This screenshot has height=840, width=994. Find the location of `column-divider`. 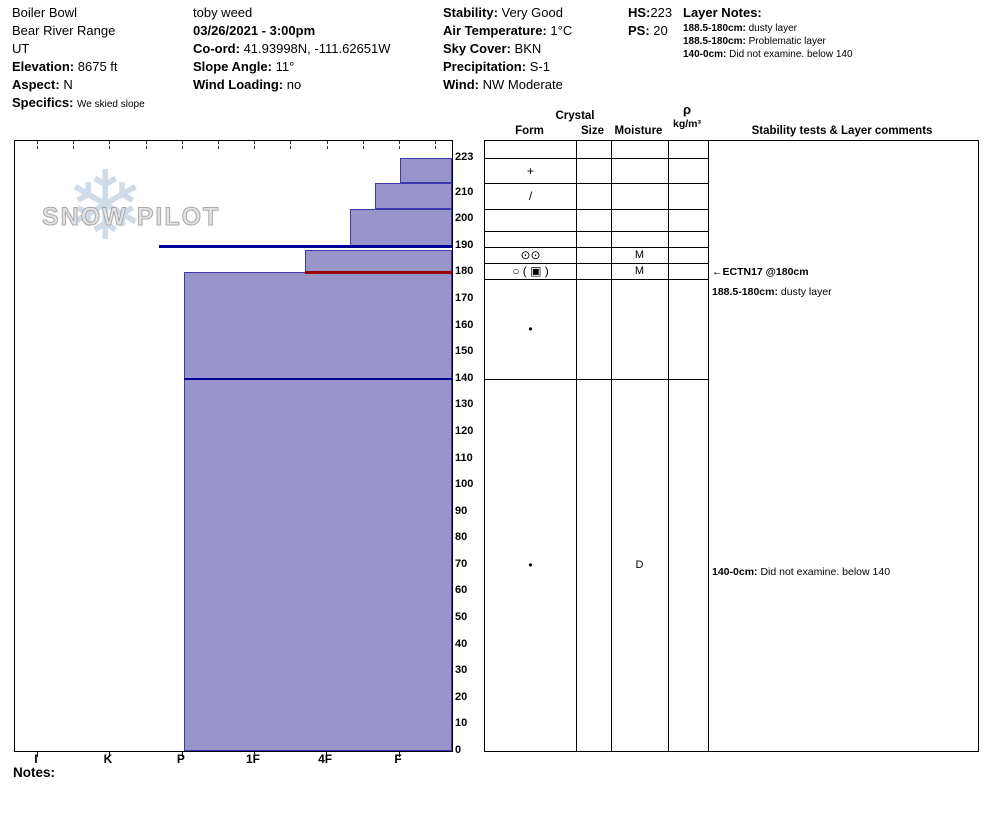

column-divider is located at coordinates (708, 446).